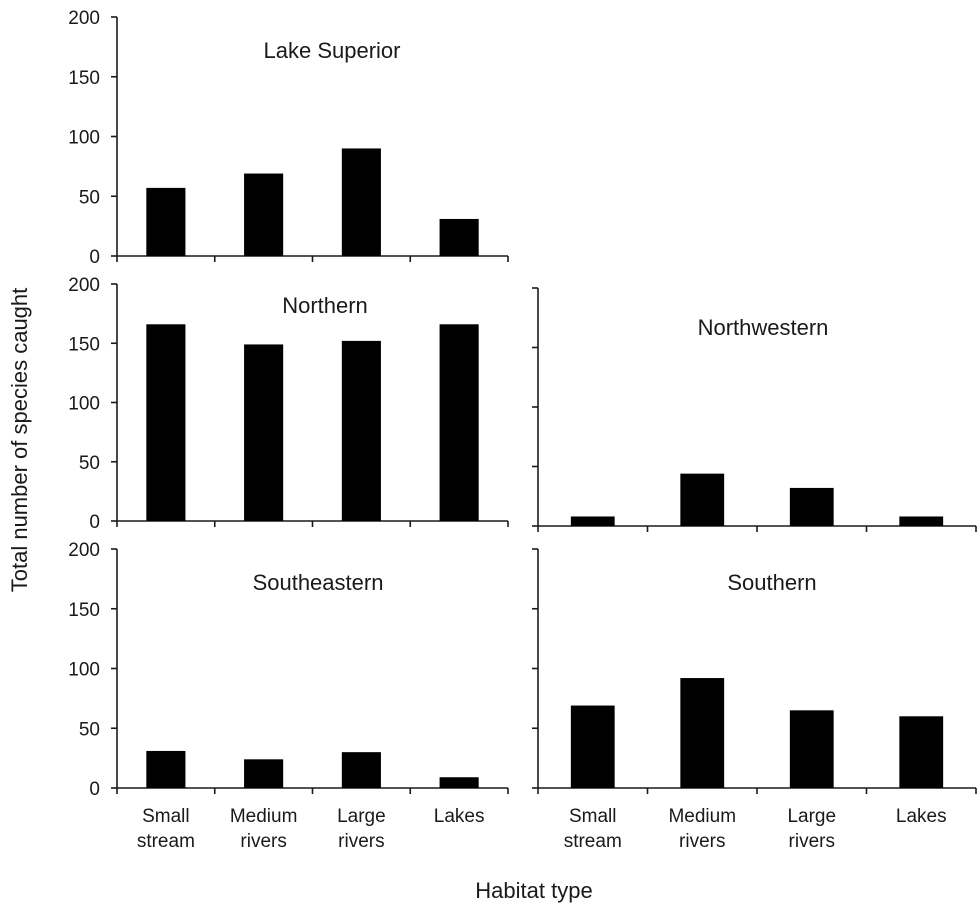  I want to click on x-axis-title: Habitat type, so click(533, 890).